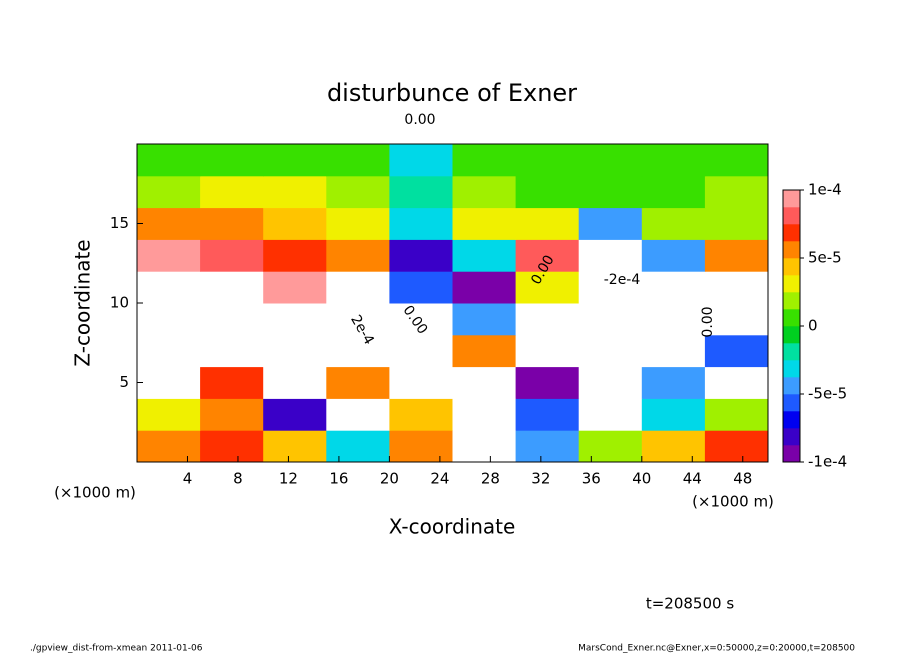  What do you see at coordinates (591, 479) in the screenshot?
I see `x-tick-label: 36` at bounding box center [591, 479].